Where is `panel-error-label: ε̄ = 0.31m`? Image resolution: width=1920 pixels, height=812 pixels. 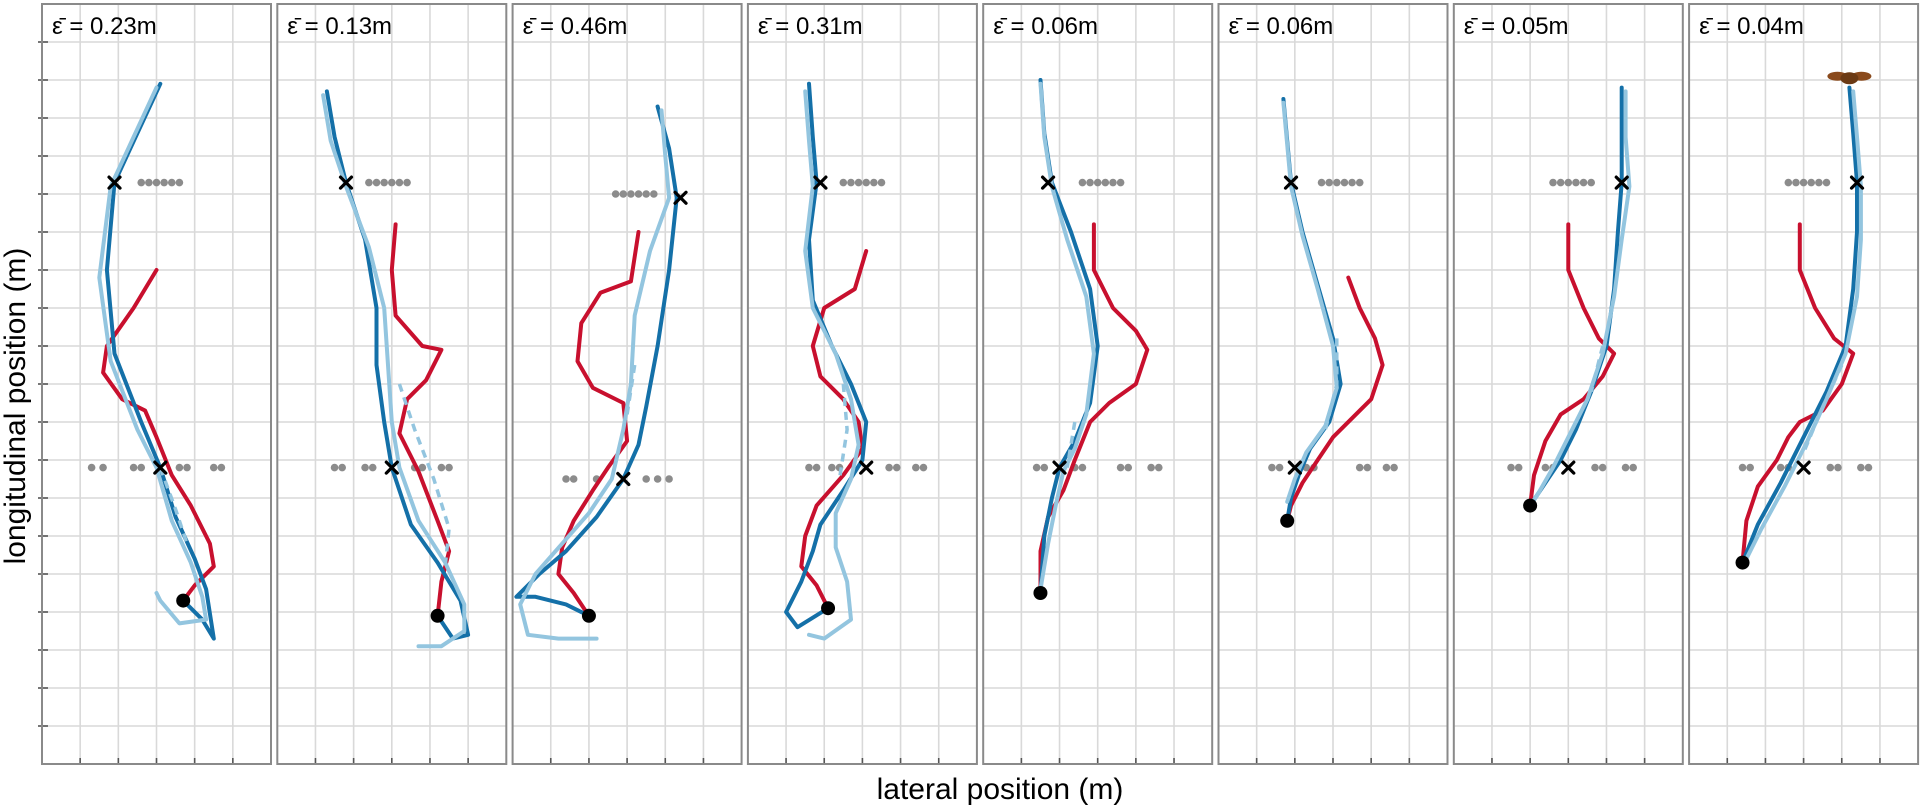 panel-error-label: ε̄ = 0.31m is located at coordinates (810, 26).